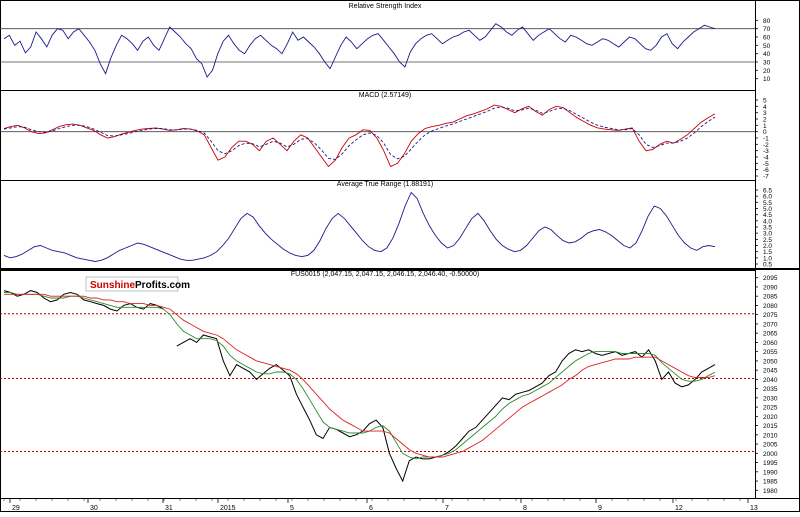 The width and height of the screenshot is (800, 517). What do you see at coordinates (770, 417) in the screenshot?
I see `y-tick-label: 2020` at bounding box center [770, 417].